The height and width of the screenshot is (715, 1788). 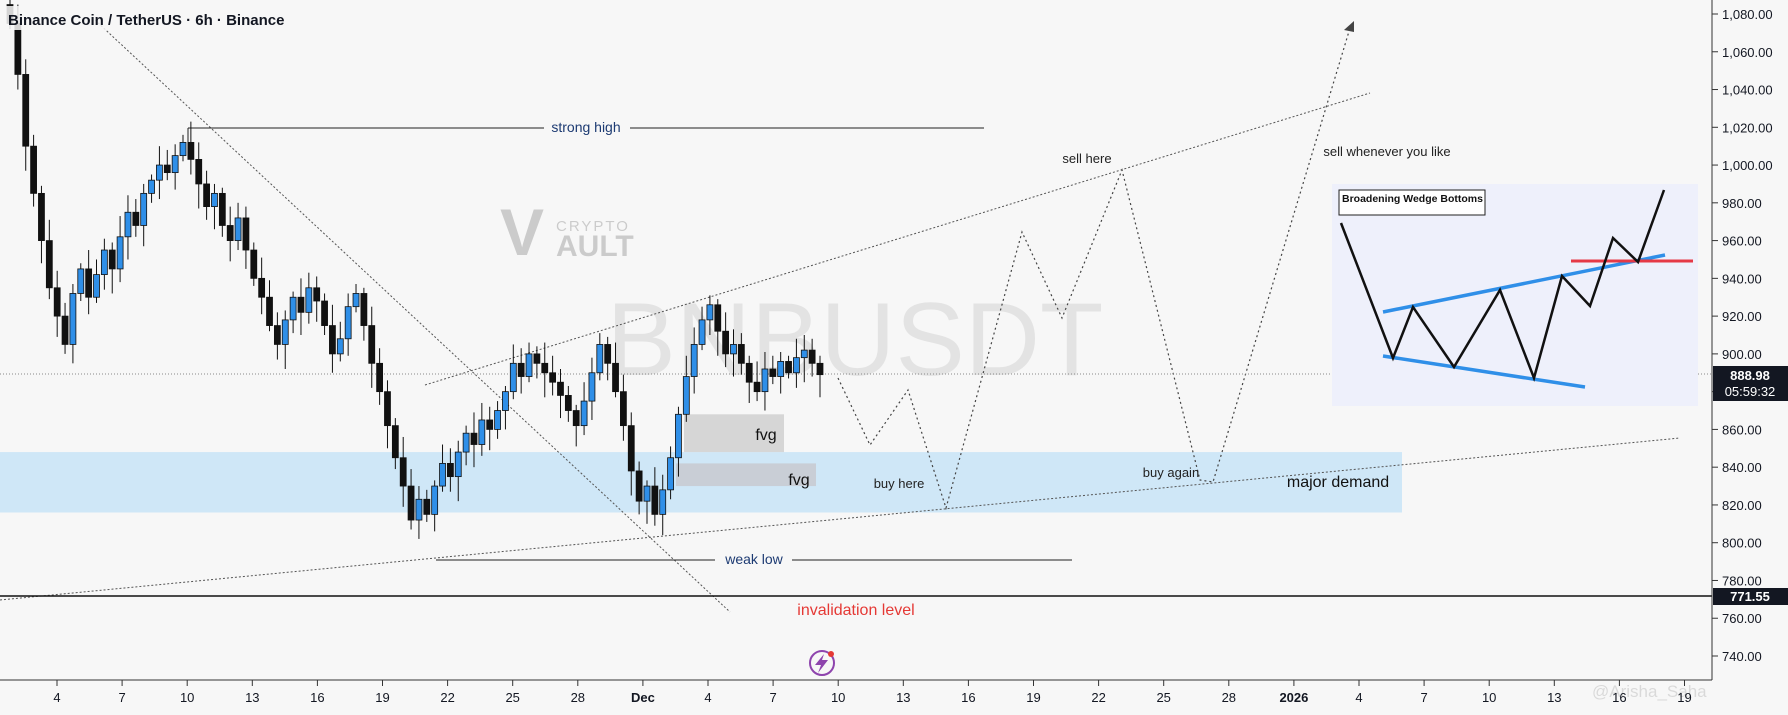 I want to click on inset-lower-line, so click(x=1484, y=371).